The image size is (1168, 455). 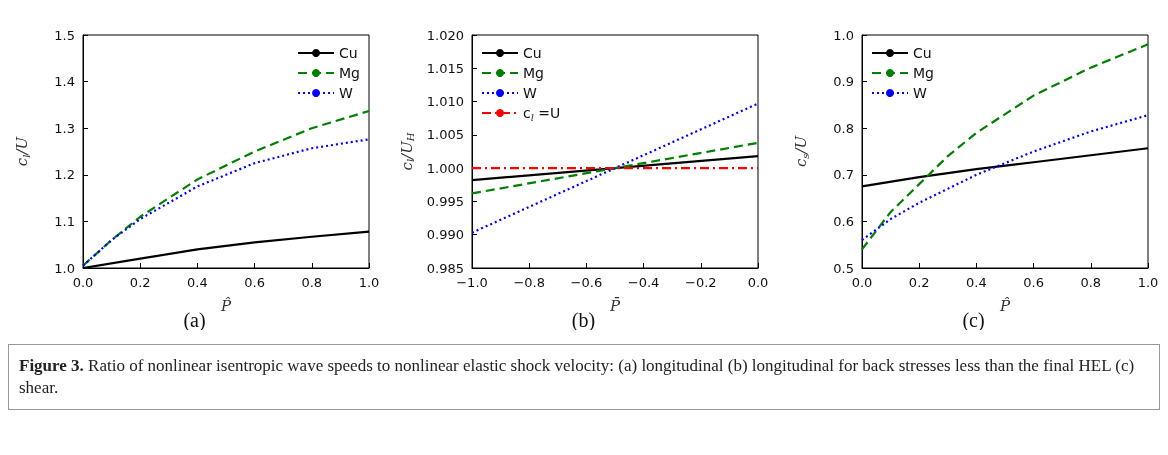 I want to click on y-tick-label: 0.995, so click(x=446, y=201).